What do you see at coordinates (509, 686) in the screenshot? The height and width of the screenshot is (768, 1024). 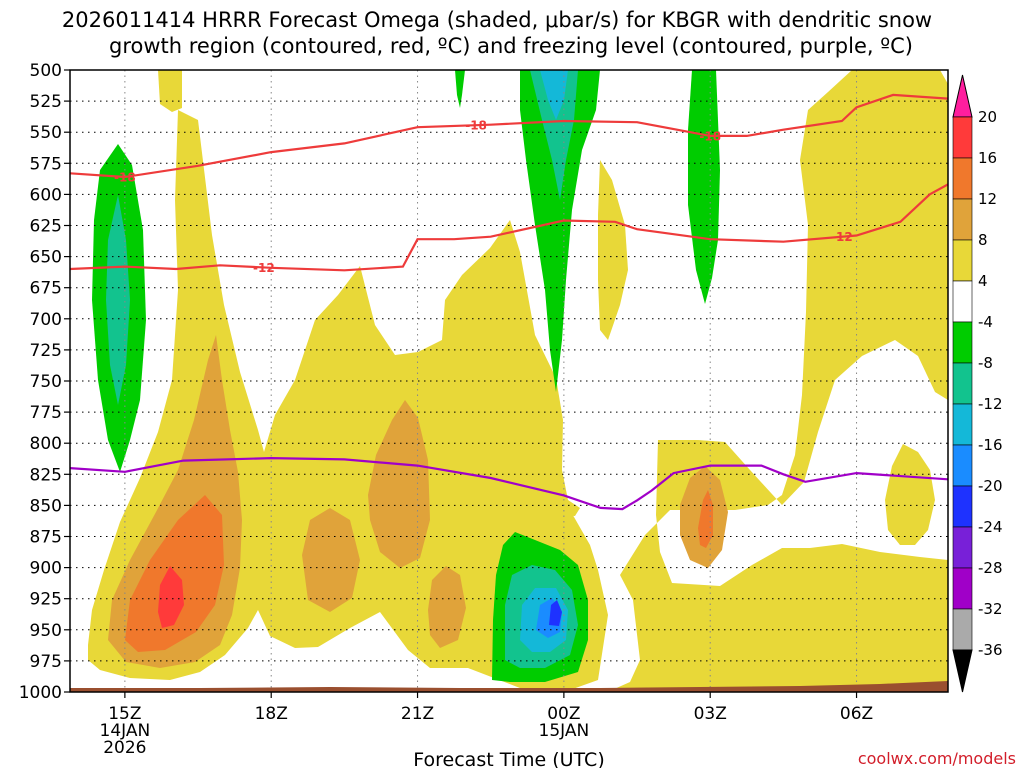 I see `terrain-ground` at bounding box center [509, 686].